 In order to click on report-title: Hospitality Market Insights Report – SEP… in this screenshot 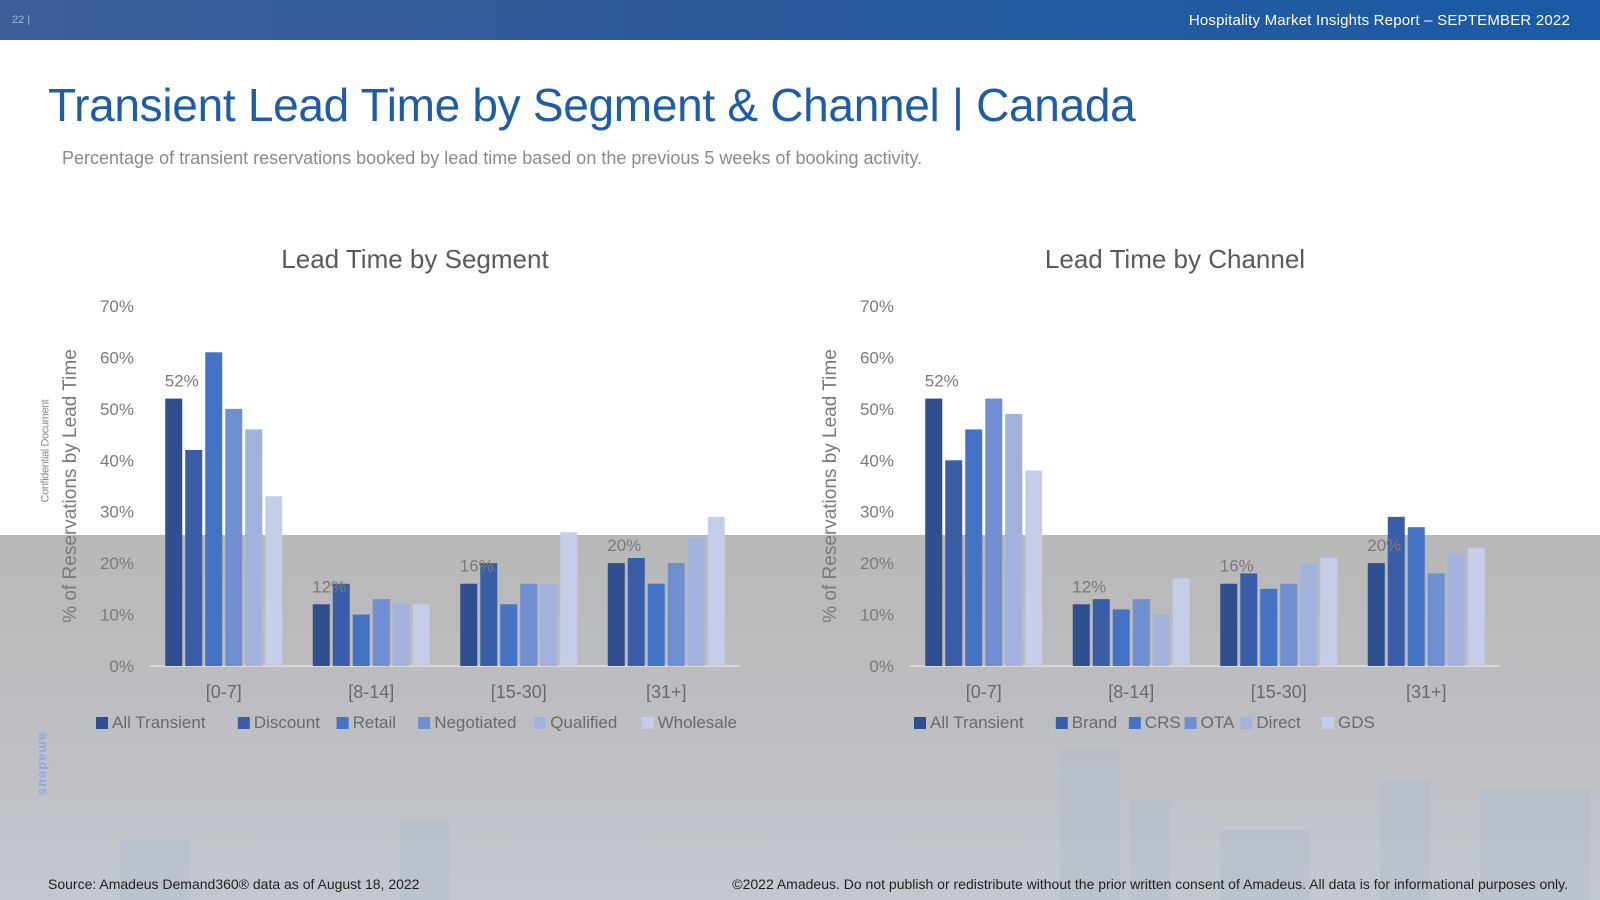, I will do `click(1379, 20)`.